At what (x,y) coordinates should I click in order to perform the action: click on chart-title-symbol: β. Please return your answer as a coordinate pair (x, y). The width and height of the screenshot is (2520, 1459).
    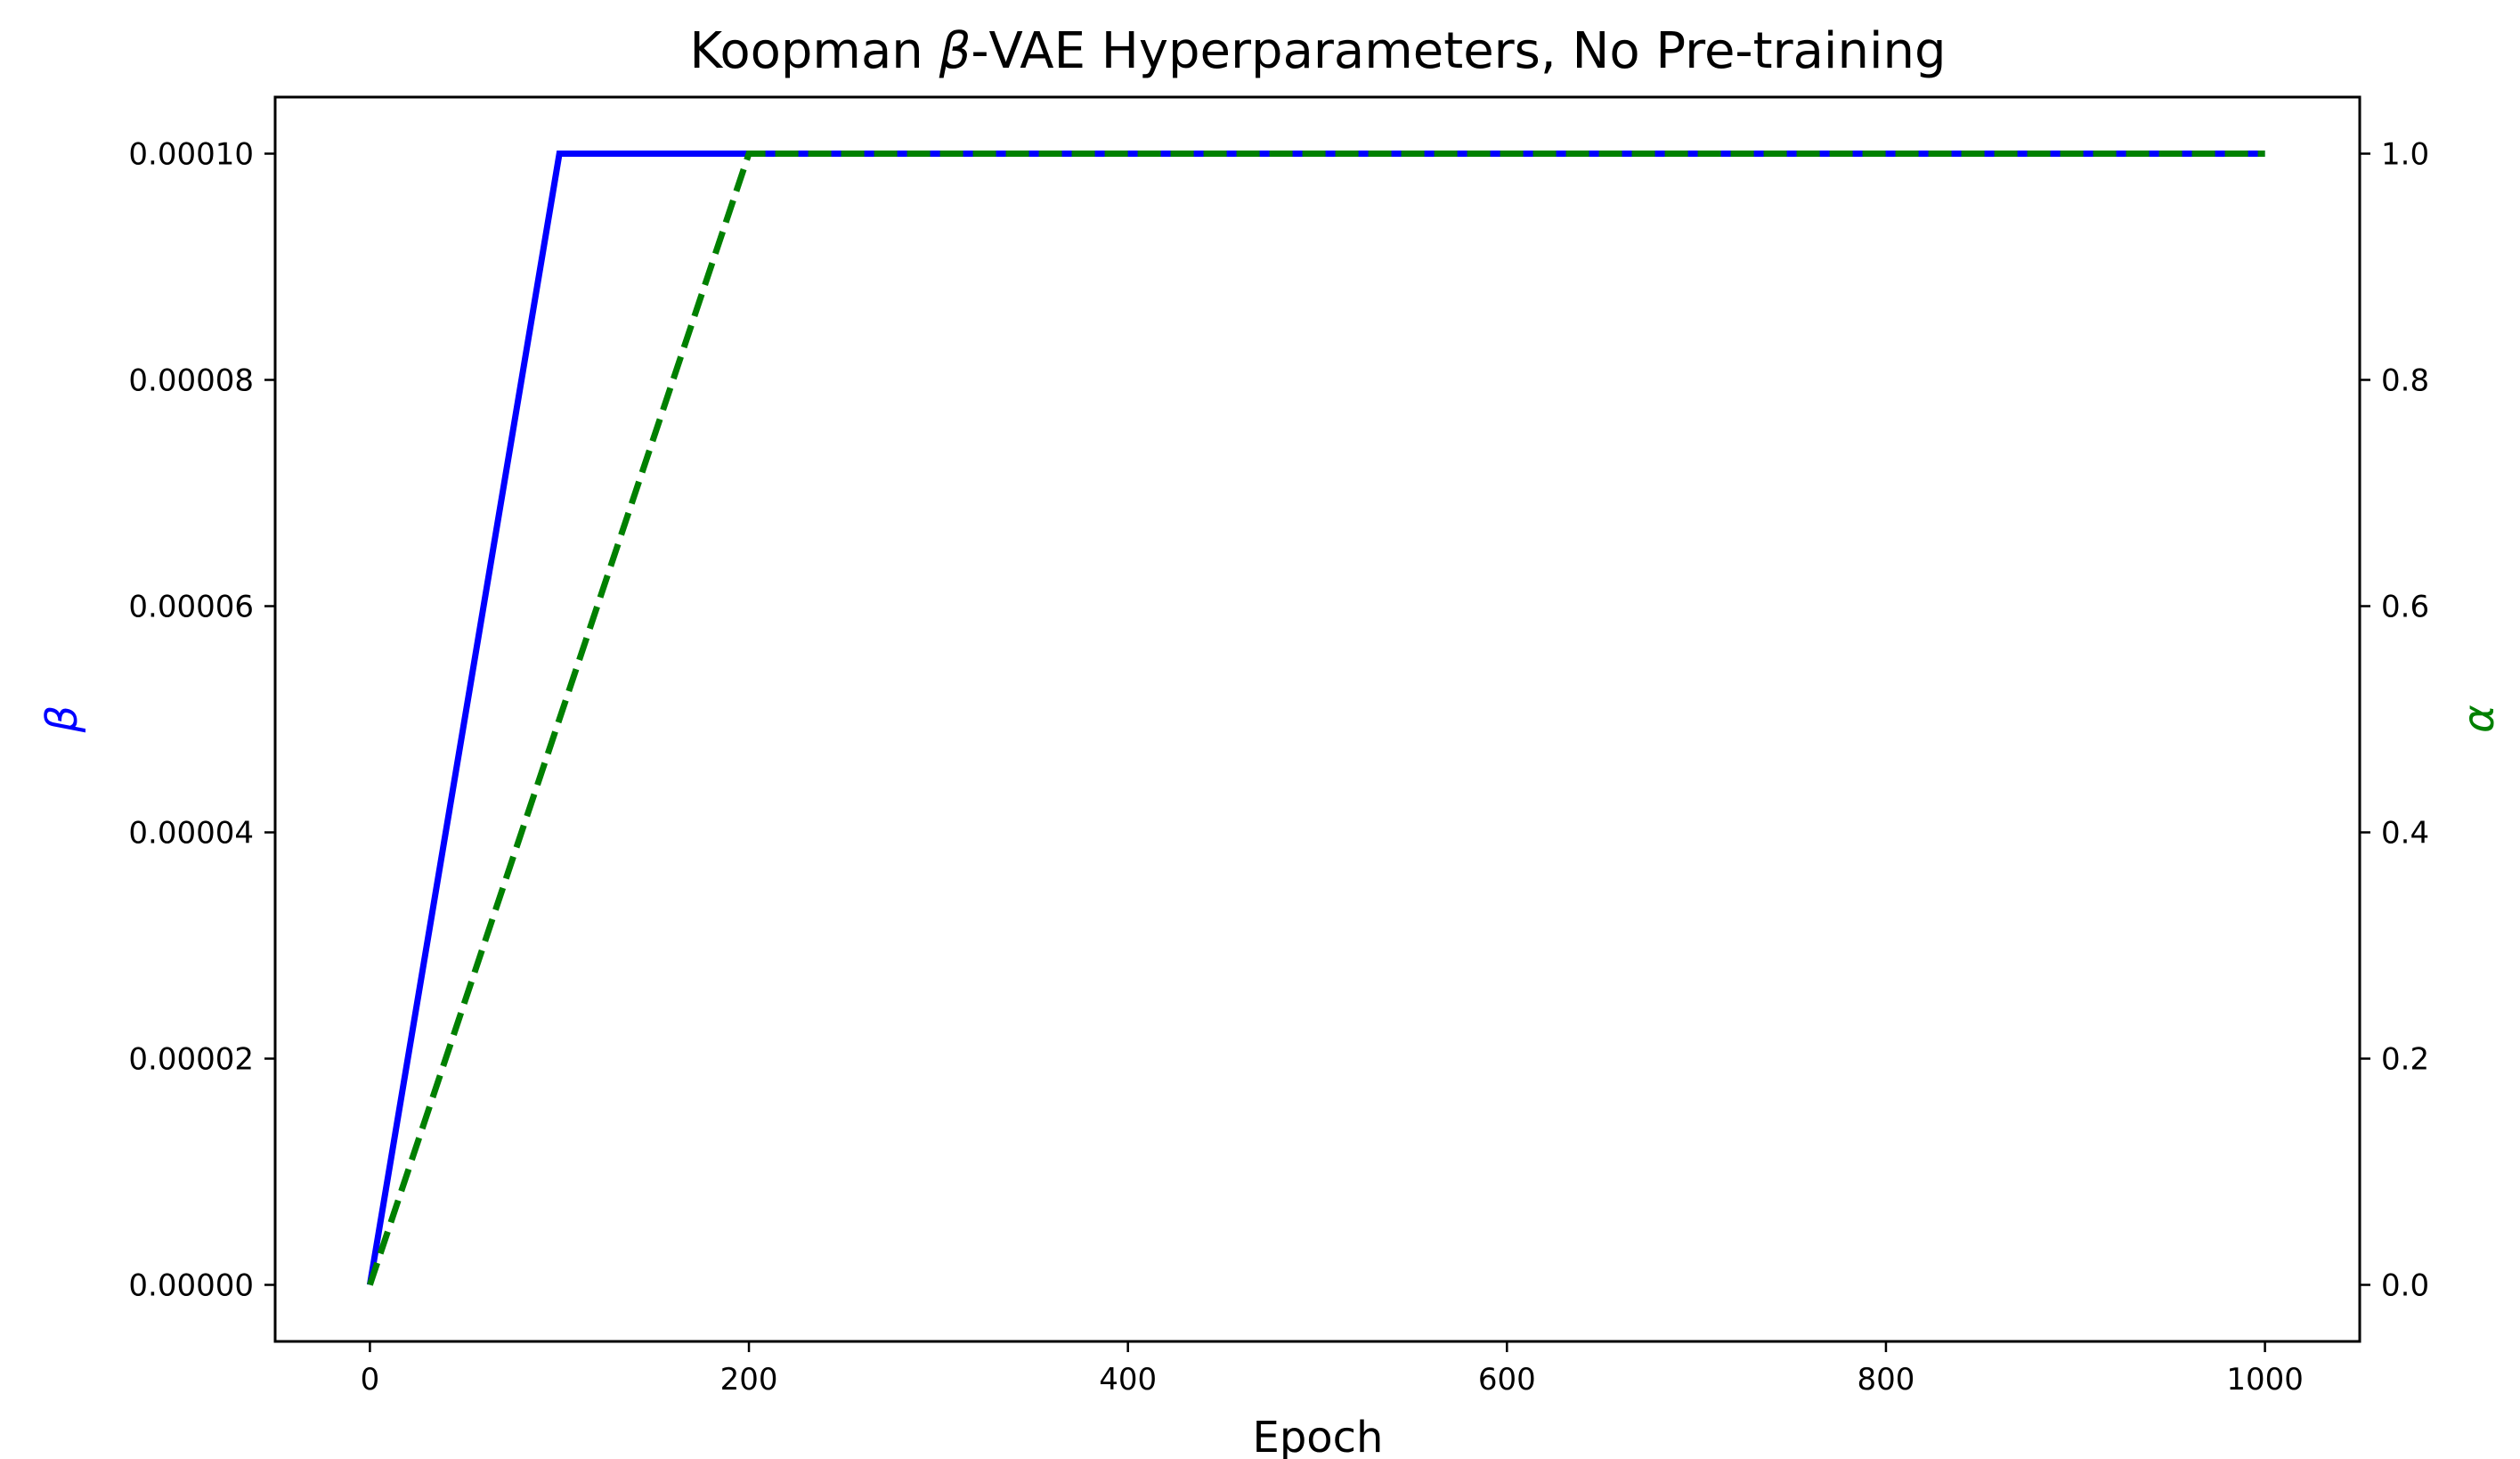
    Looking at the image, I should click on (955, 51).